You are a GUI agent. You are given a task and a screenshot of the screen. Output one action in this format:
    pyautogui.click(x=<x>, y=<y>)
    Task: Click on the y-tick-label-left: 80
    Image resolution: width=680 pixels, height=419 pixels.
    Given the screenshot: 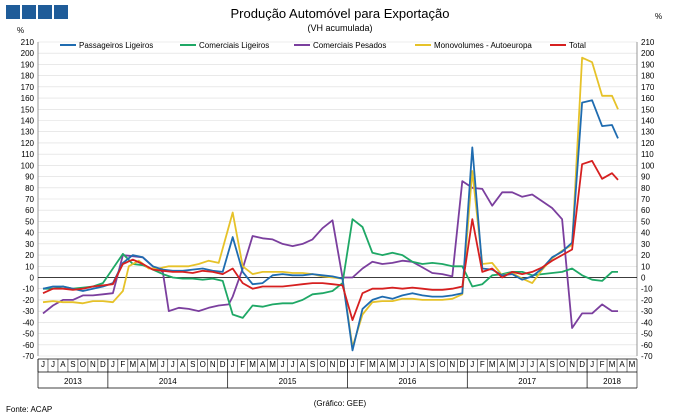 What is the action you would take?
    pyautogui.click(x=29, y=188)
    